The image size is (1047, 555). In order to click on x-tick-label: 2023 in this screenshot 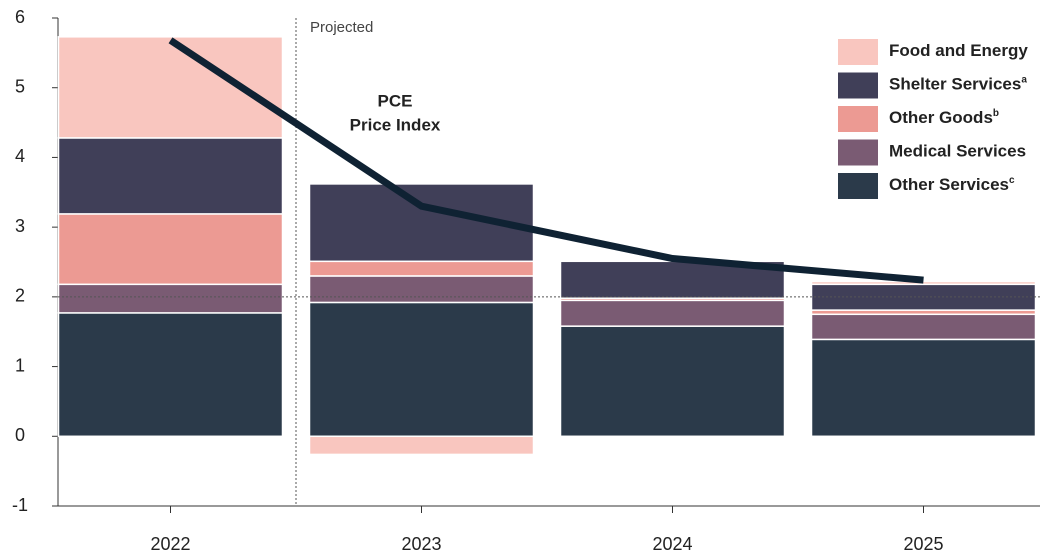, I will do `click(421, 544)`.